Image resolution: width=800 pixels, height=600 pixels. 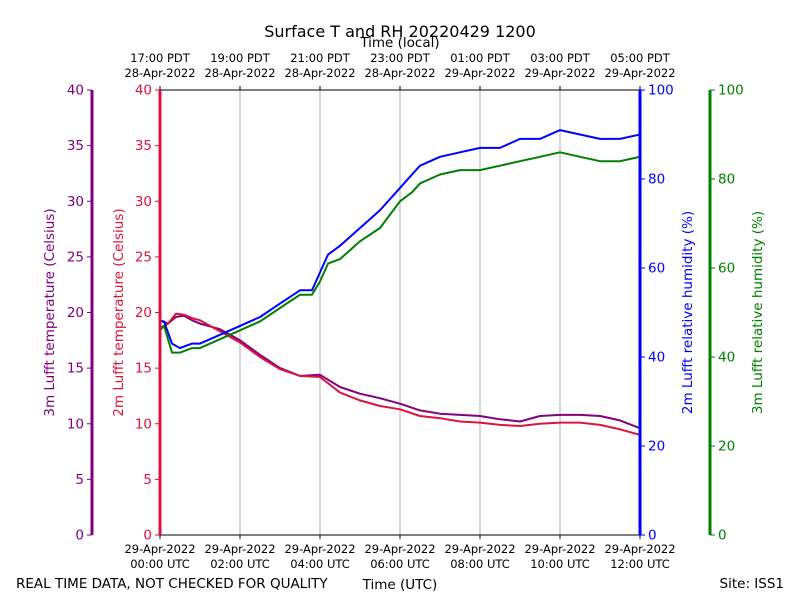 I want to click on x-axis-label: Time (UTC), so click(x=400, y=585).